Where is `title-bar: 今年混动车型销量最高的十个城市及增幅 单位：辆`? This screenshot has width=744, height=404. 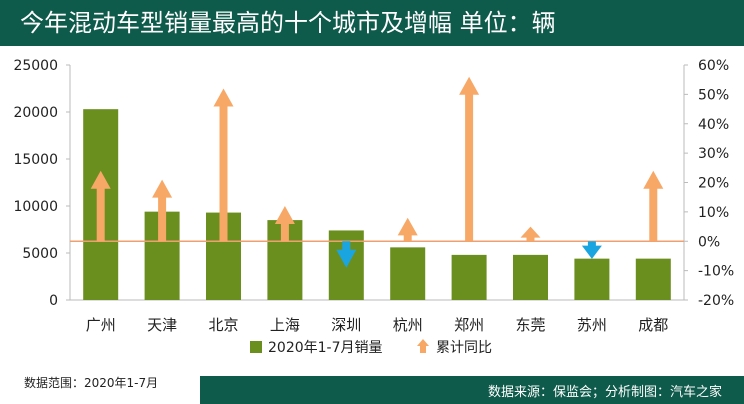
title-bar: 今年混动车型销量最高的十个城市及增幅 单位：辆 is located at coordinates (372, 23).